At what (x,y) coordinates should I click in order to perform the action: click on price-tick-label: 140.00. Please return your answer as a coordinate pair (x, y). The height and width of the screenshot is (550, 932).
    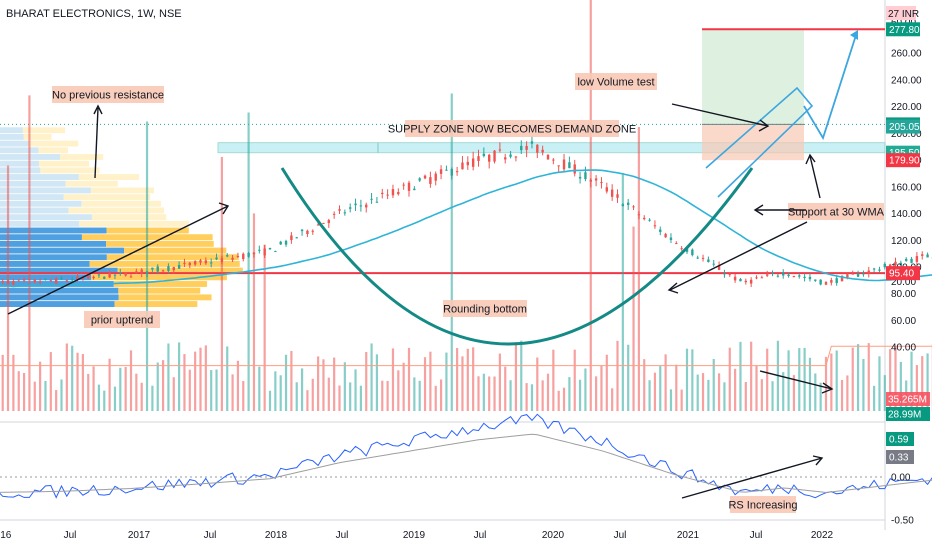
    Looking at the image, I should click on (906, 214).